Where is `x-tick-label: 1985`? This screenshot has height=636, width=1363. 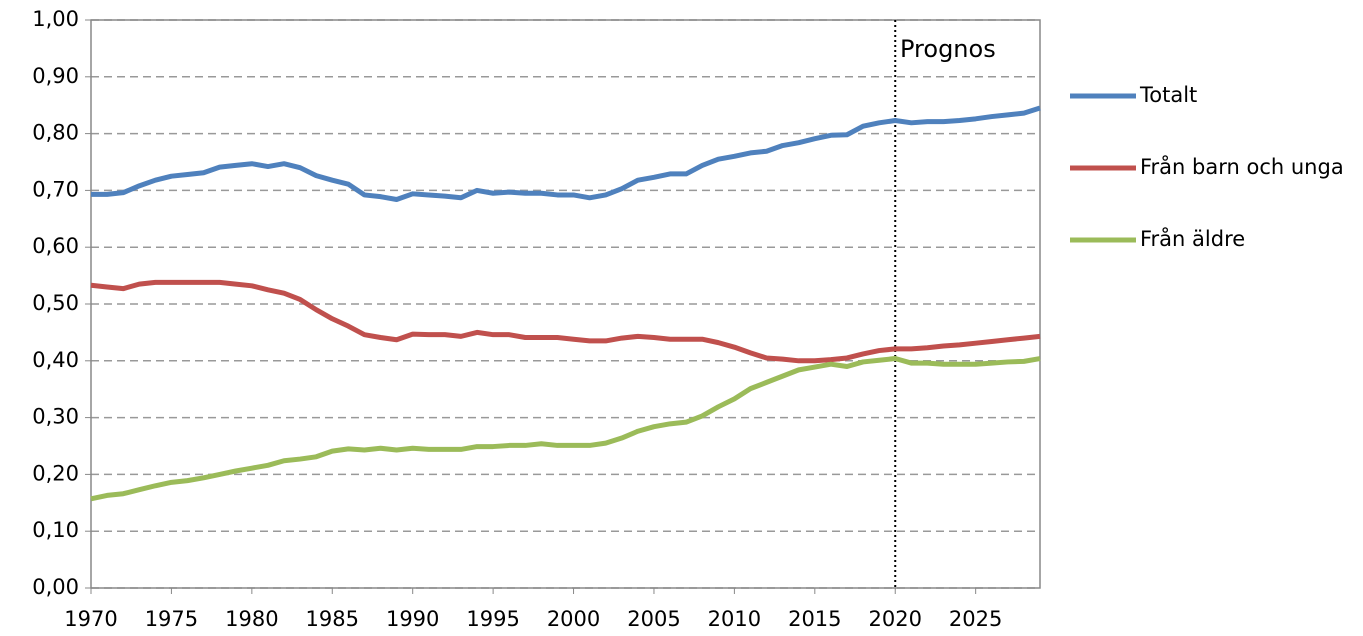 x-tick-label: 1985 is located at coordinates (332, 619).